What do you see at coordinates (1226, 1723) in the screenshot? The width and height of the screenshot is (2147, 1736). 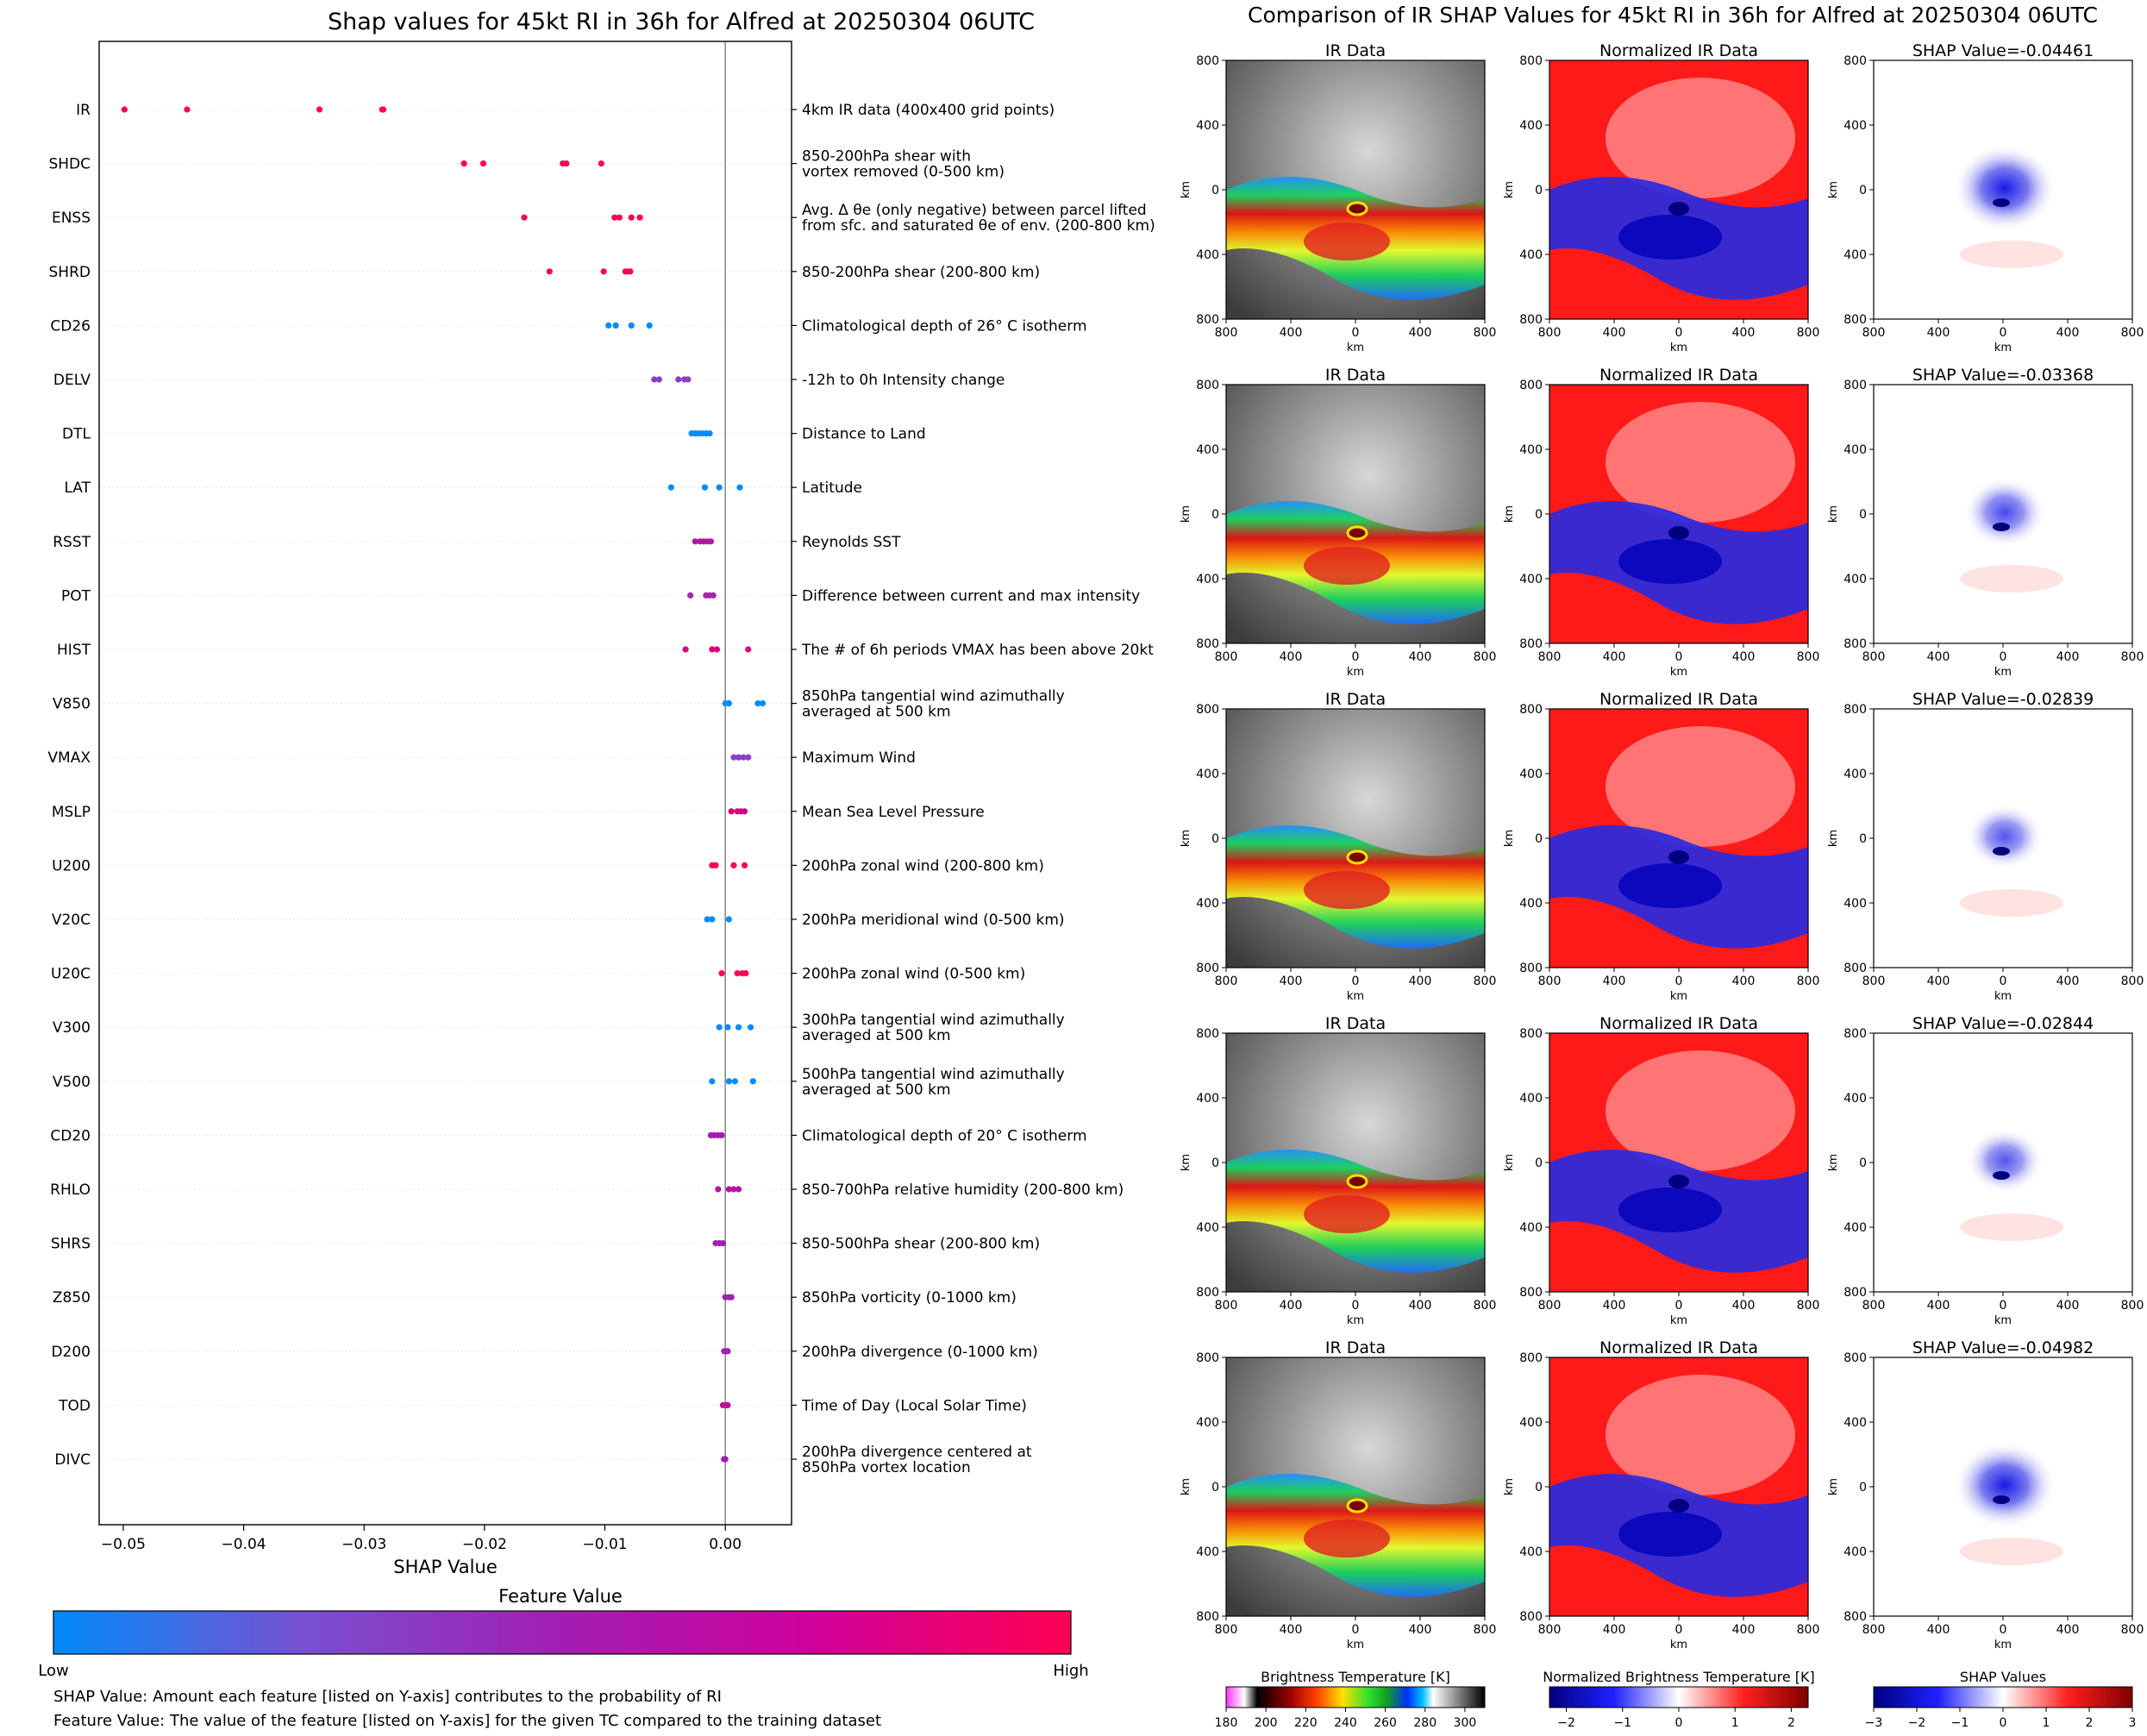 I see `colorbar-tick-label: 180` at bounding box center [1226, 1723].